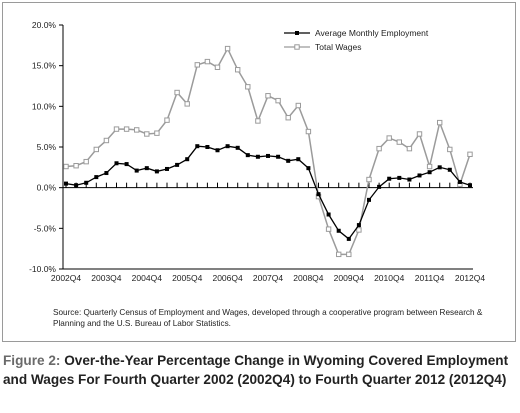  What do you see at coordinates (44, 66) in the screenshot?
I see `y-tick-label: 15.0%` at bounding box center [44, 66].